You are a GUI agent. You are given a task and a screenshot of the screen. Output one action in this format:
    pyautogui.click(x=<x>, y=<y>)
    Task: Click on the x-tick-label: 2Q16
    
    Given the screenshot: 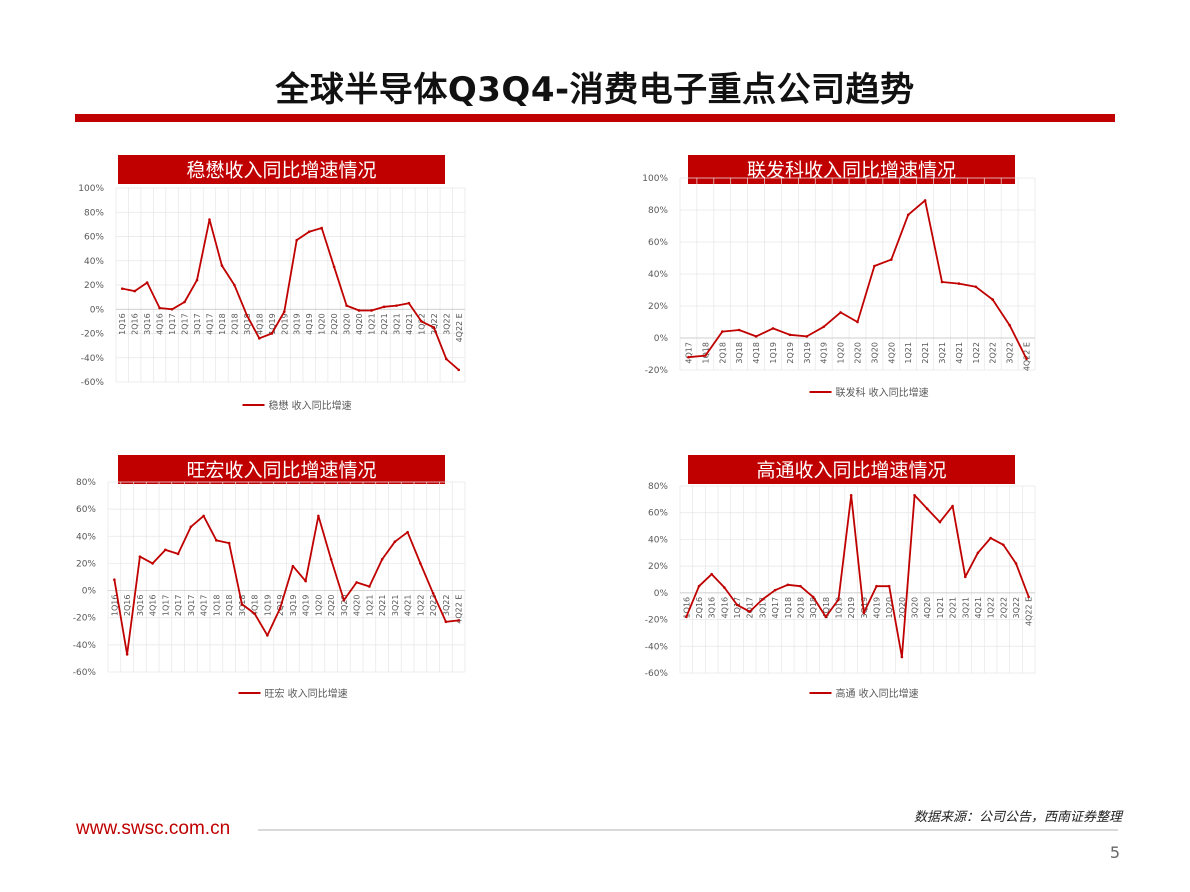 What is the action you would take?
    pyautogui.click(x=135, y=324)
    